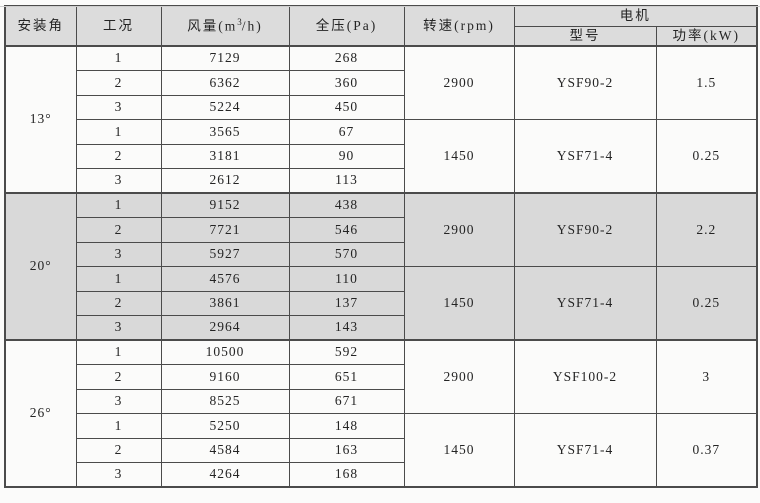 Image resolution: width=760 pixels, height=503 pixels. What do you see at coordinates (585, 36) in the screenshot?
I see `header-motor-model: 型号` at bounding box center [585, 36].